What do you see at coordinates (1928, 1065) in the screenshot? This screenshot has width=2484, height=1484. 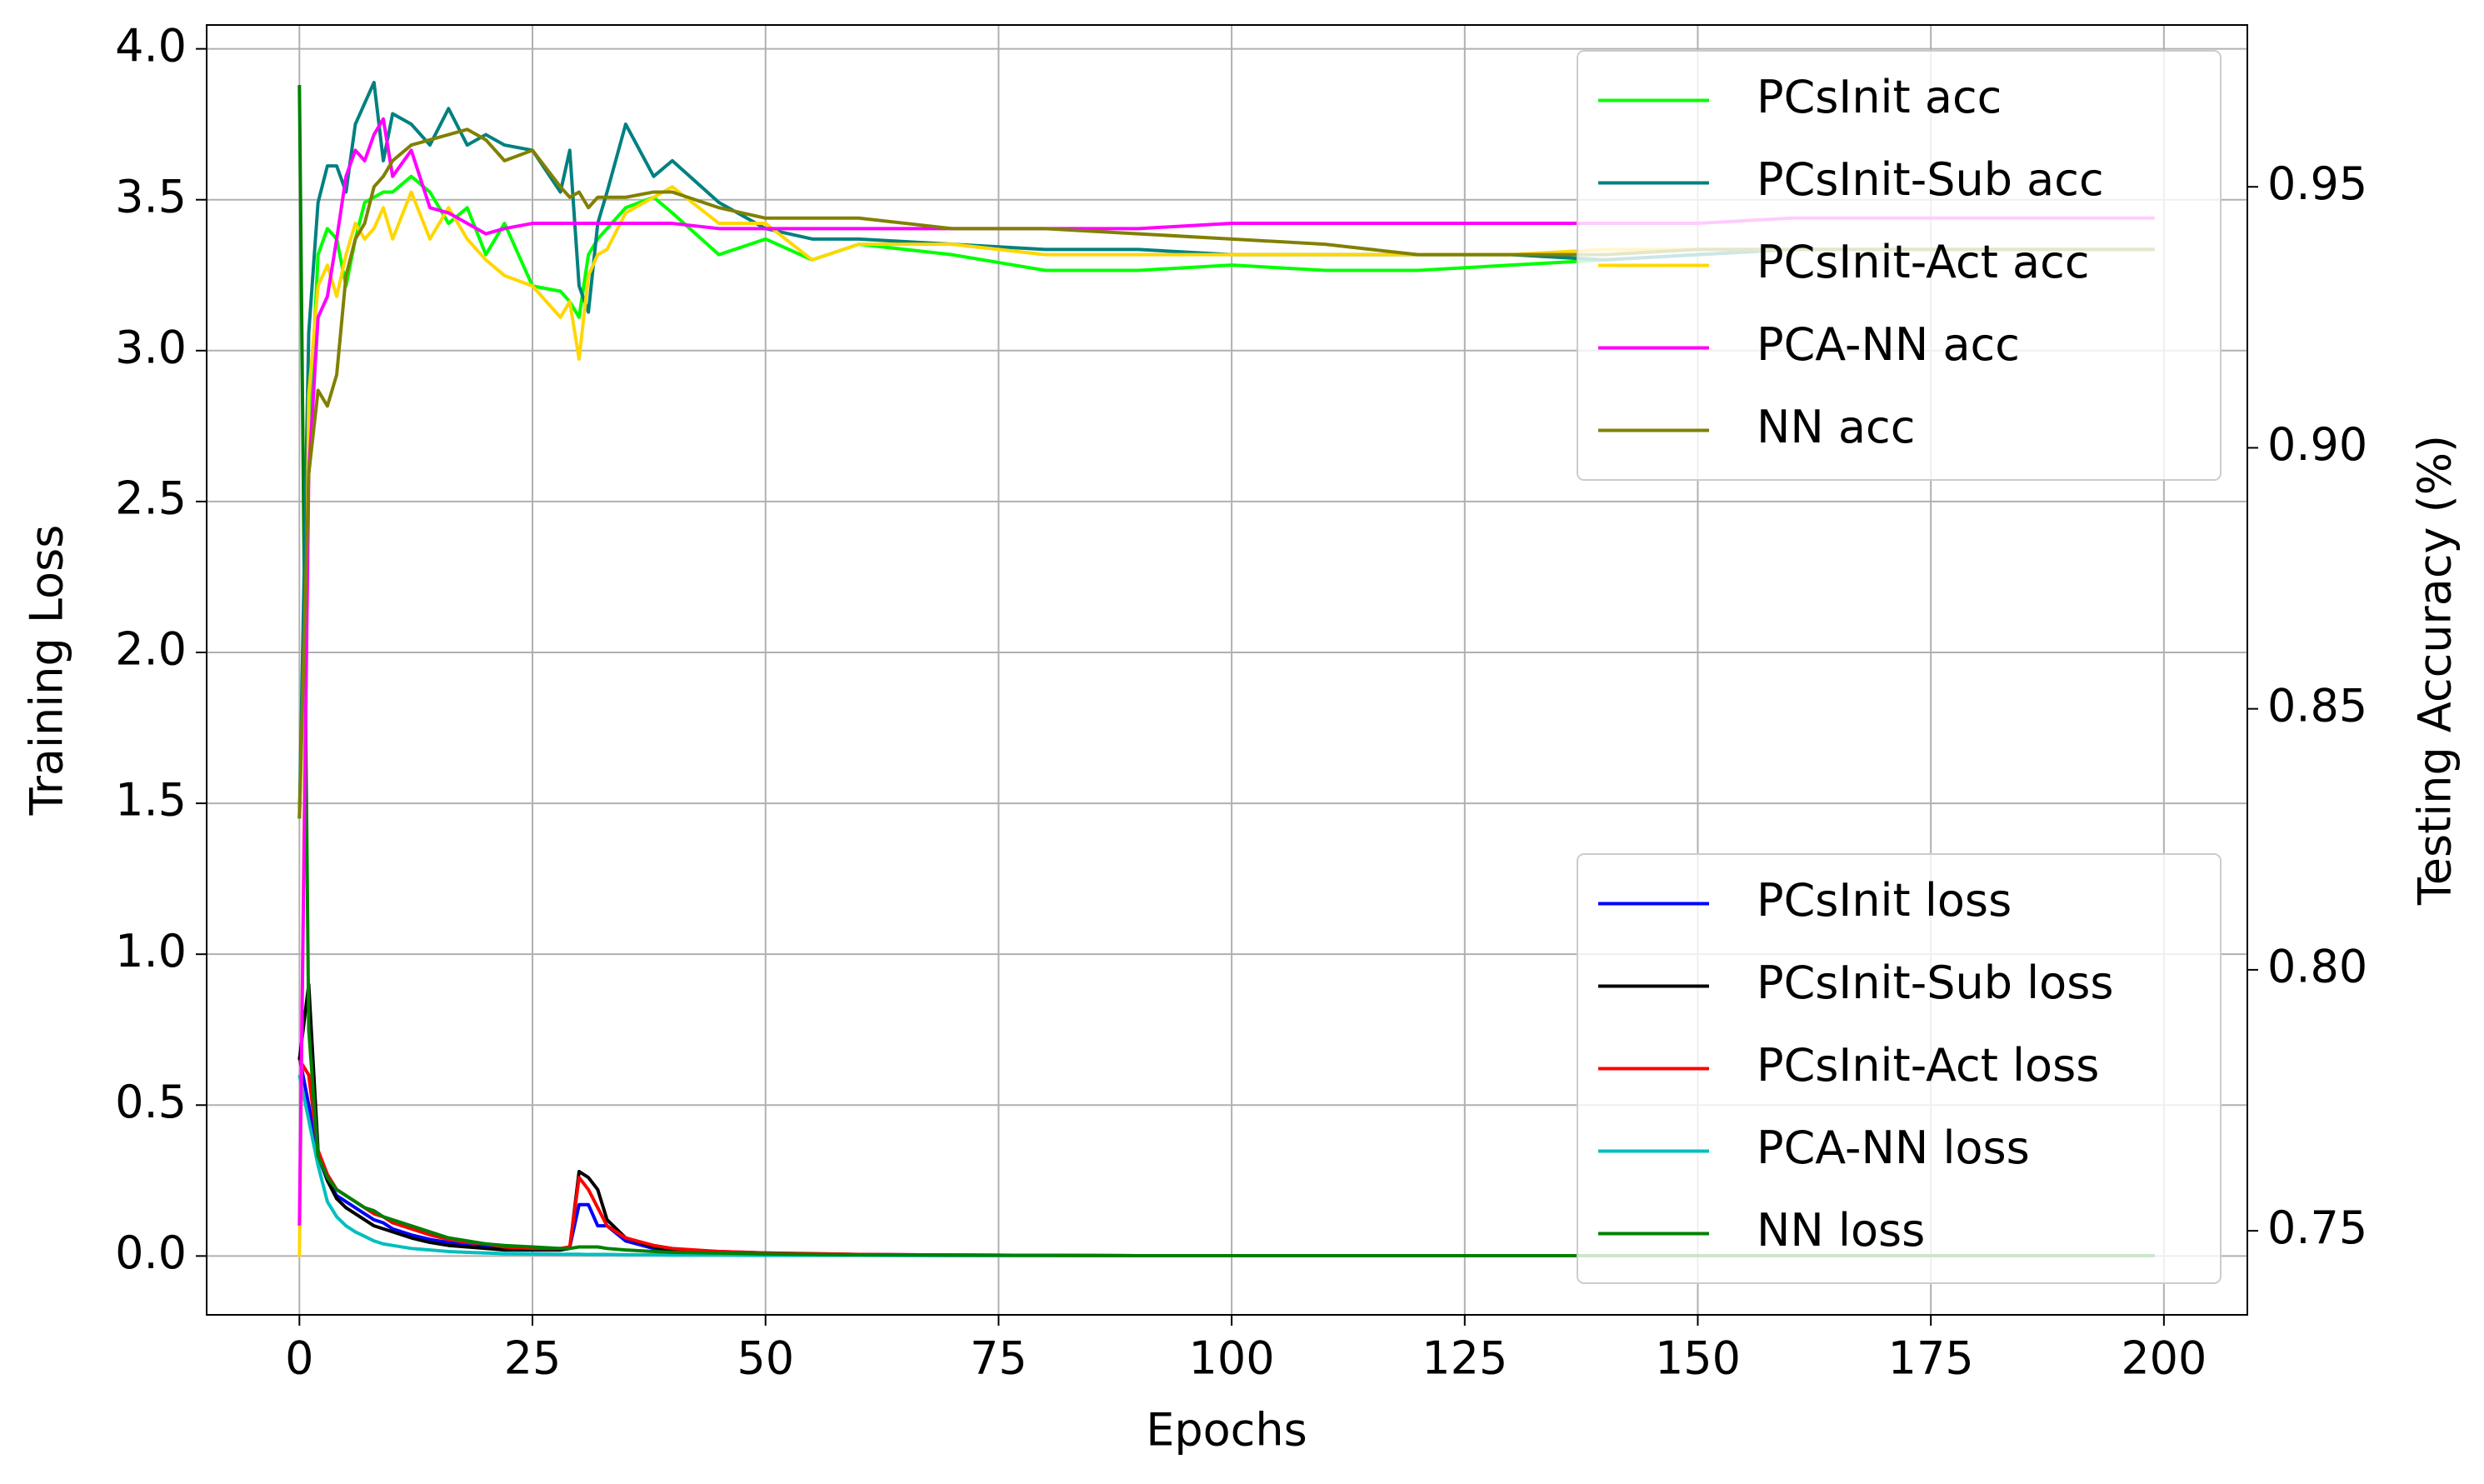 I see `legend-label: PCsInit-Act loss` at bounding box center [1928, 1065].